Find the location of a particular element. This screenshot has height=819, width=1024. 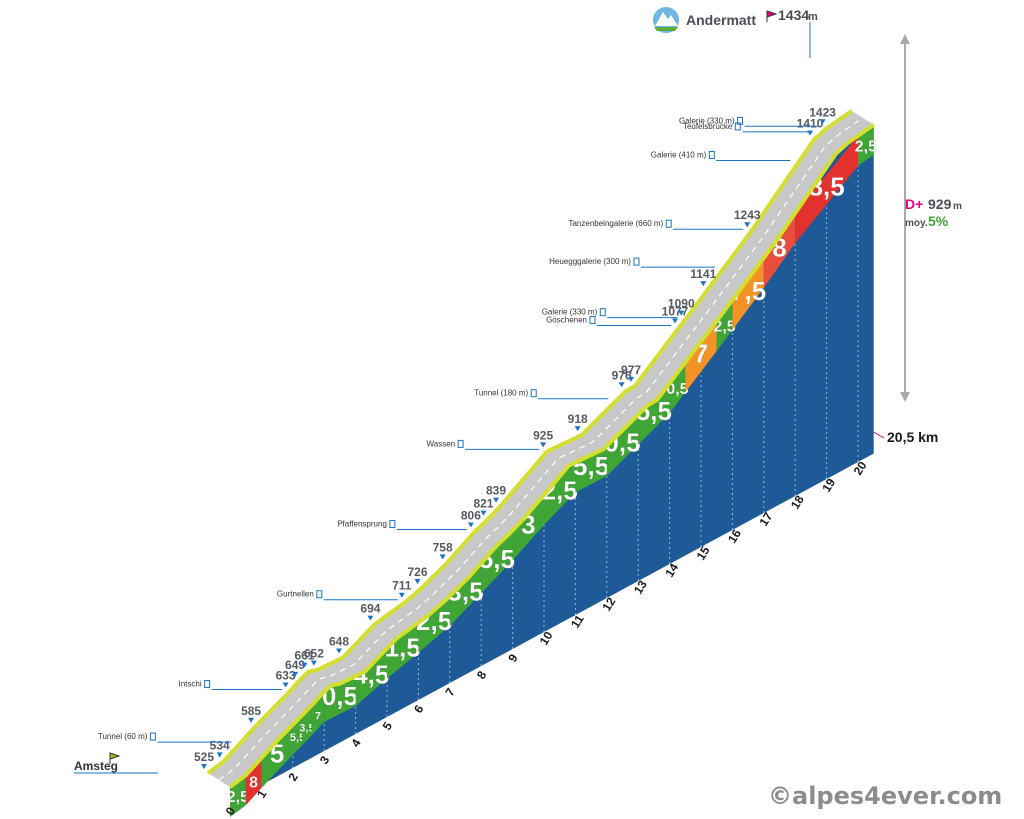

elevation-label: 726 is located at coordinates (418, 572).